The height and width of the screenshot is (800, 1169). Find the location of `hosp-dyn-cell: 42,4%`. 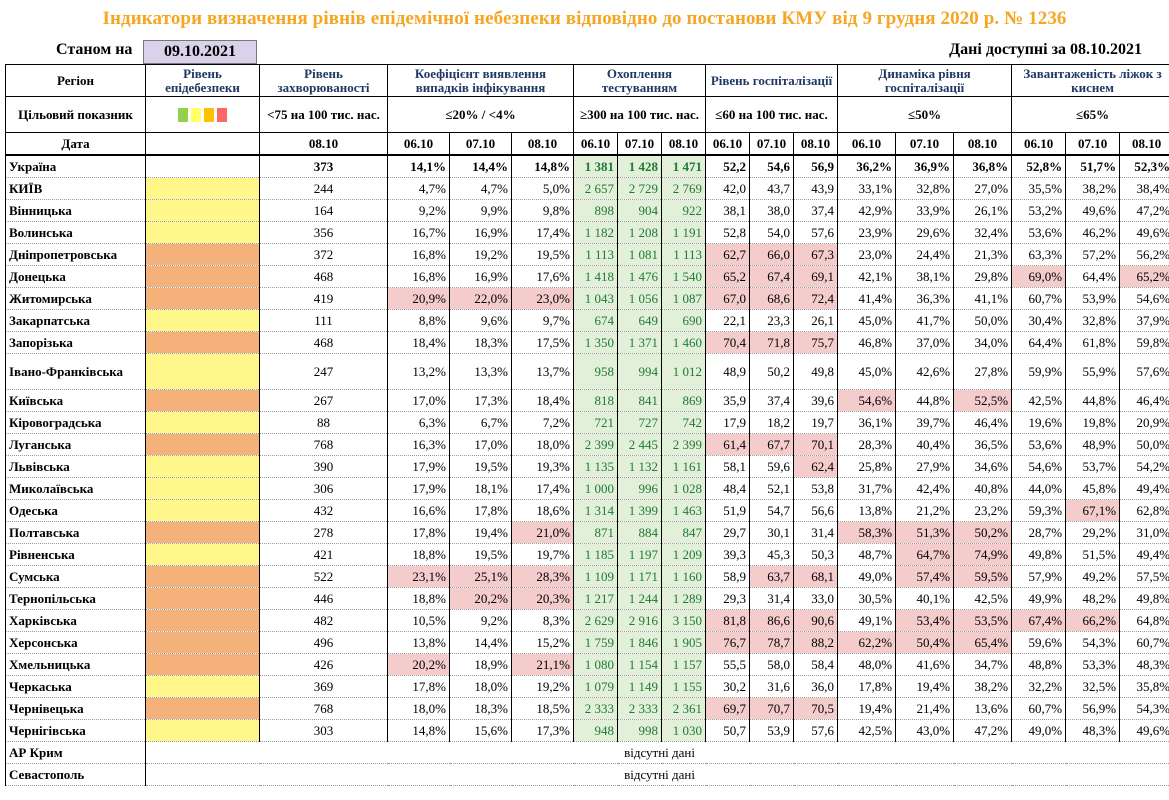

hosp-dyn-cell: 42,4% is located at coordinates (925, 488).